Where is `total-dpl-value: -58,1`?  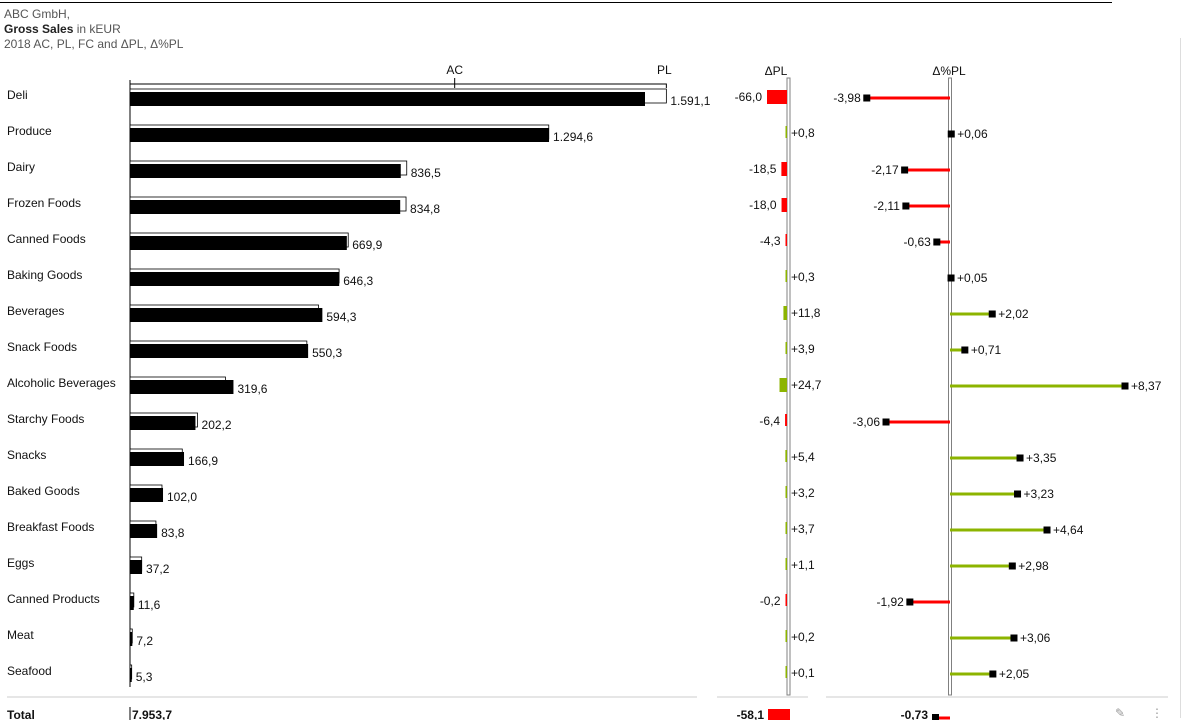
total-dpl-value: -58,1 is located at coordinates (751, 714).